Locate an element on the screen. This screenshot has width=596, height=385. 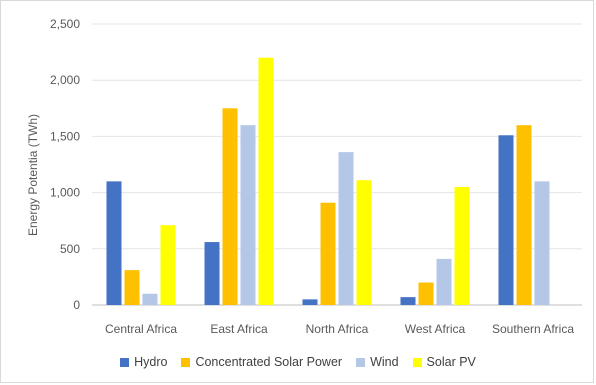
legend-item: Wind is located at coordinates (377, 362).